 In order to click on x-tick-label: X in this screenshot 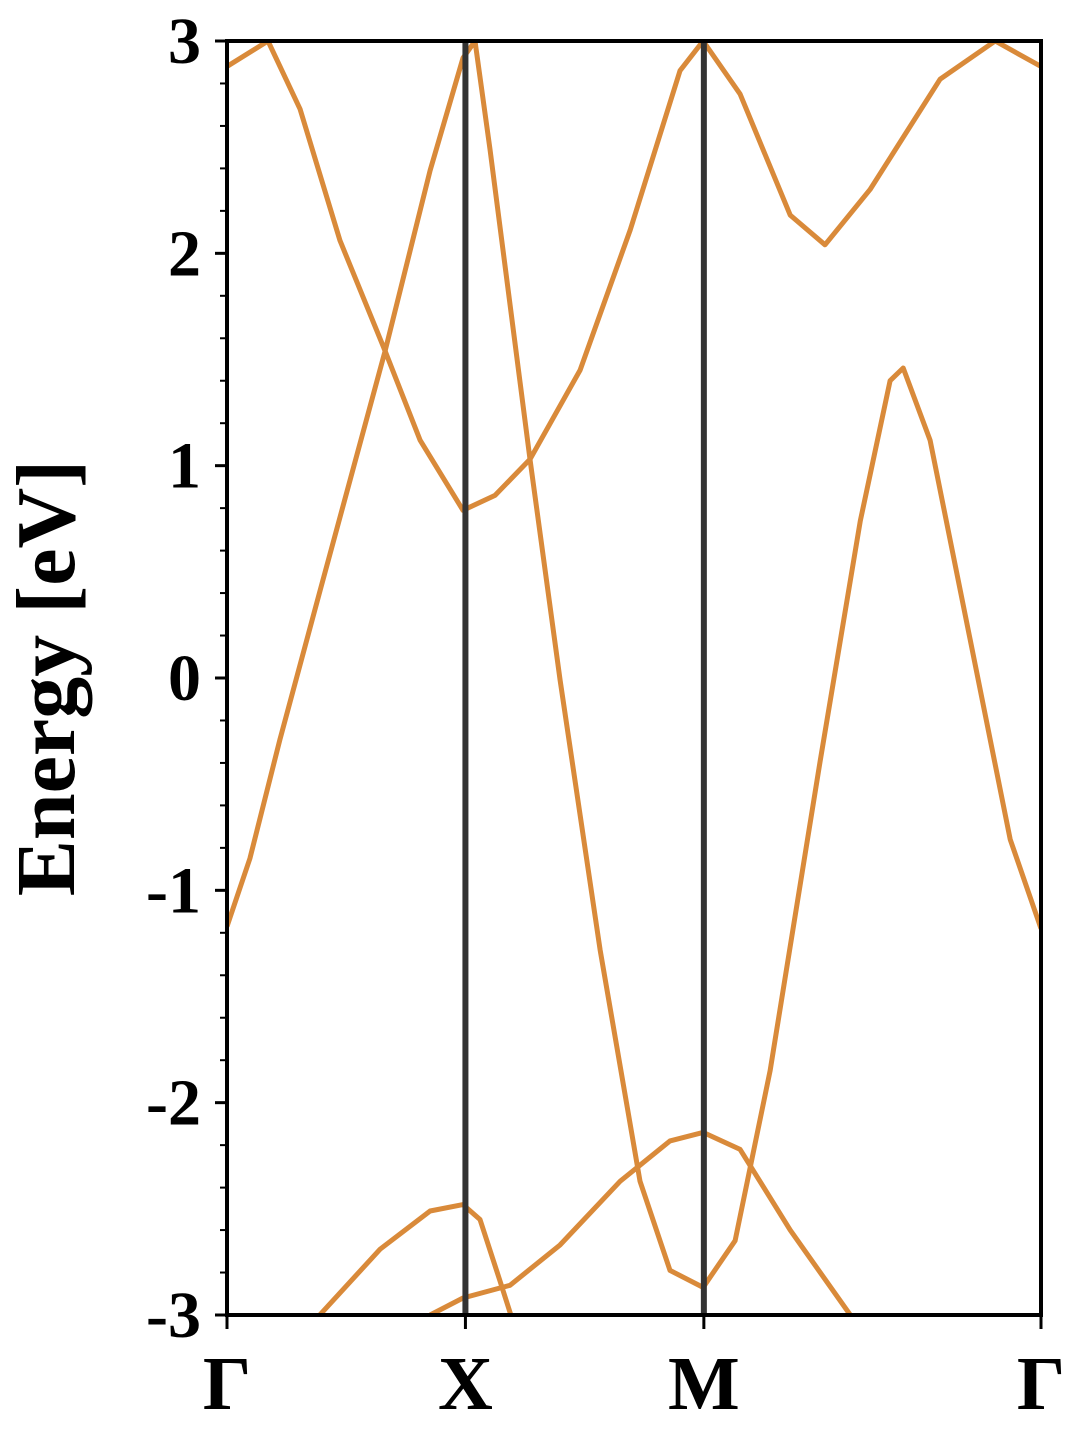, I will do `click(465, 1384)`.